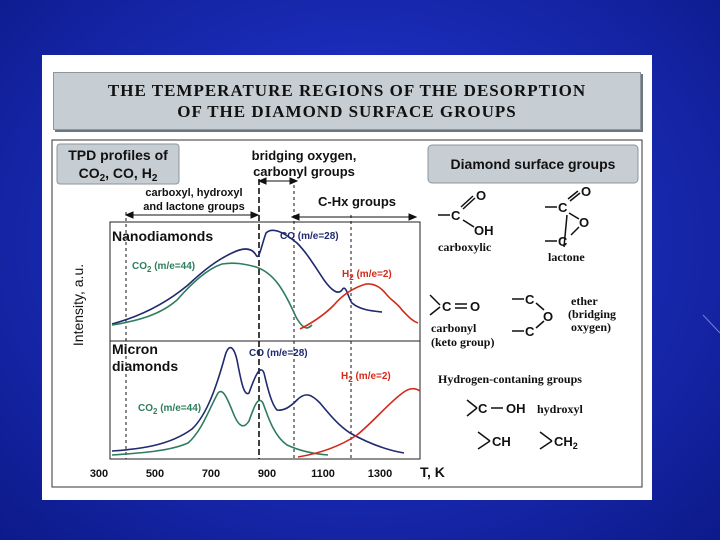 The image size is (720, 540). I want to click on micron-co2-curve, so click(220, 423).